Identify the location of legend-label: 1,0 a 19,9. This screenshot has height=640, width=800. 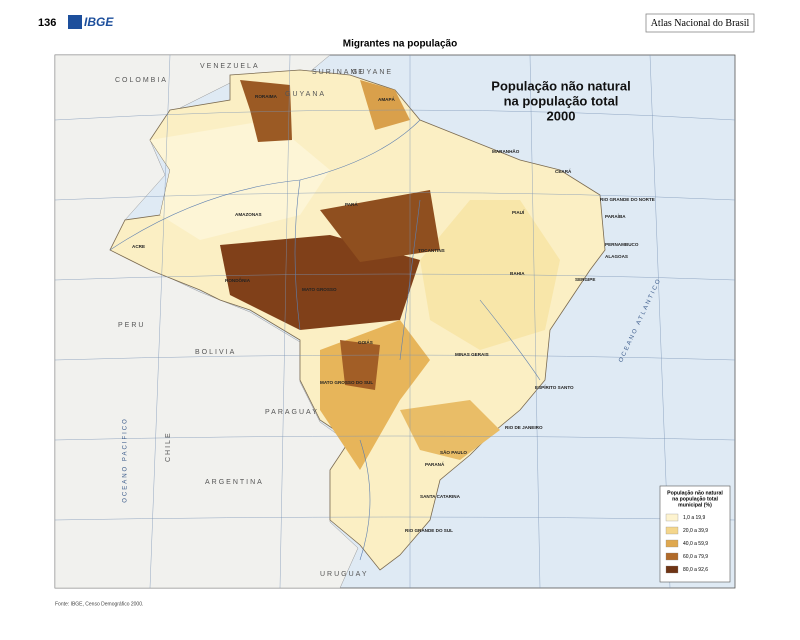
(694, 518).